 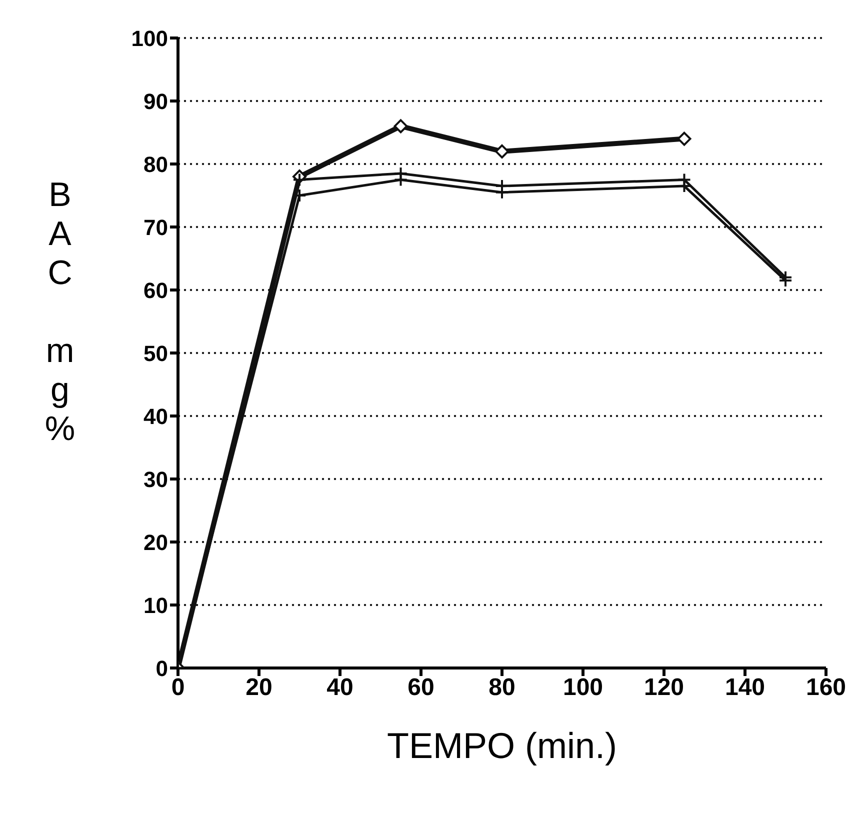 I want to click on y-axis-title: BAC mg%, so click(x=60, y=312).